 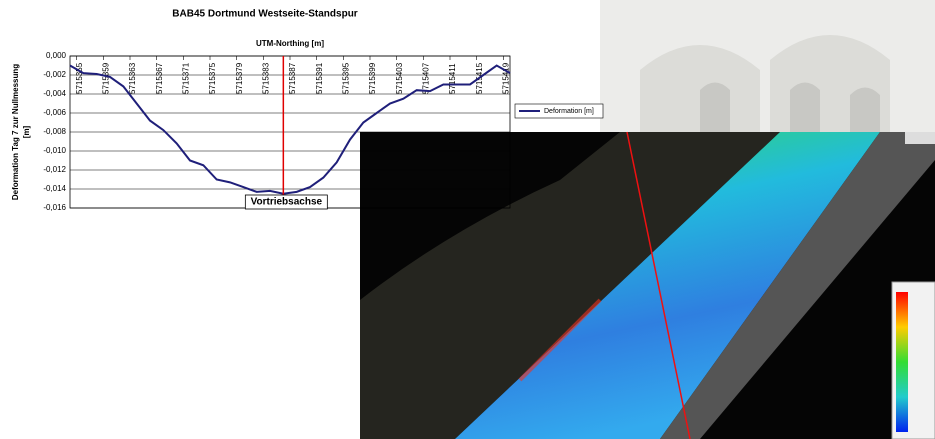 What do you see at coordinates (399, 78) in the screenshot?
I see `x-tick-label: 5715403` at bounding box center [399, 78].